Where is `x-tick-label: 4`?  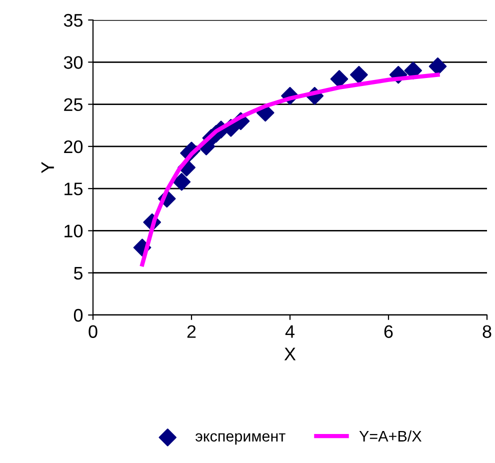
x-tick-label: 4 is located at coordinates (289, 331).